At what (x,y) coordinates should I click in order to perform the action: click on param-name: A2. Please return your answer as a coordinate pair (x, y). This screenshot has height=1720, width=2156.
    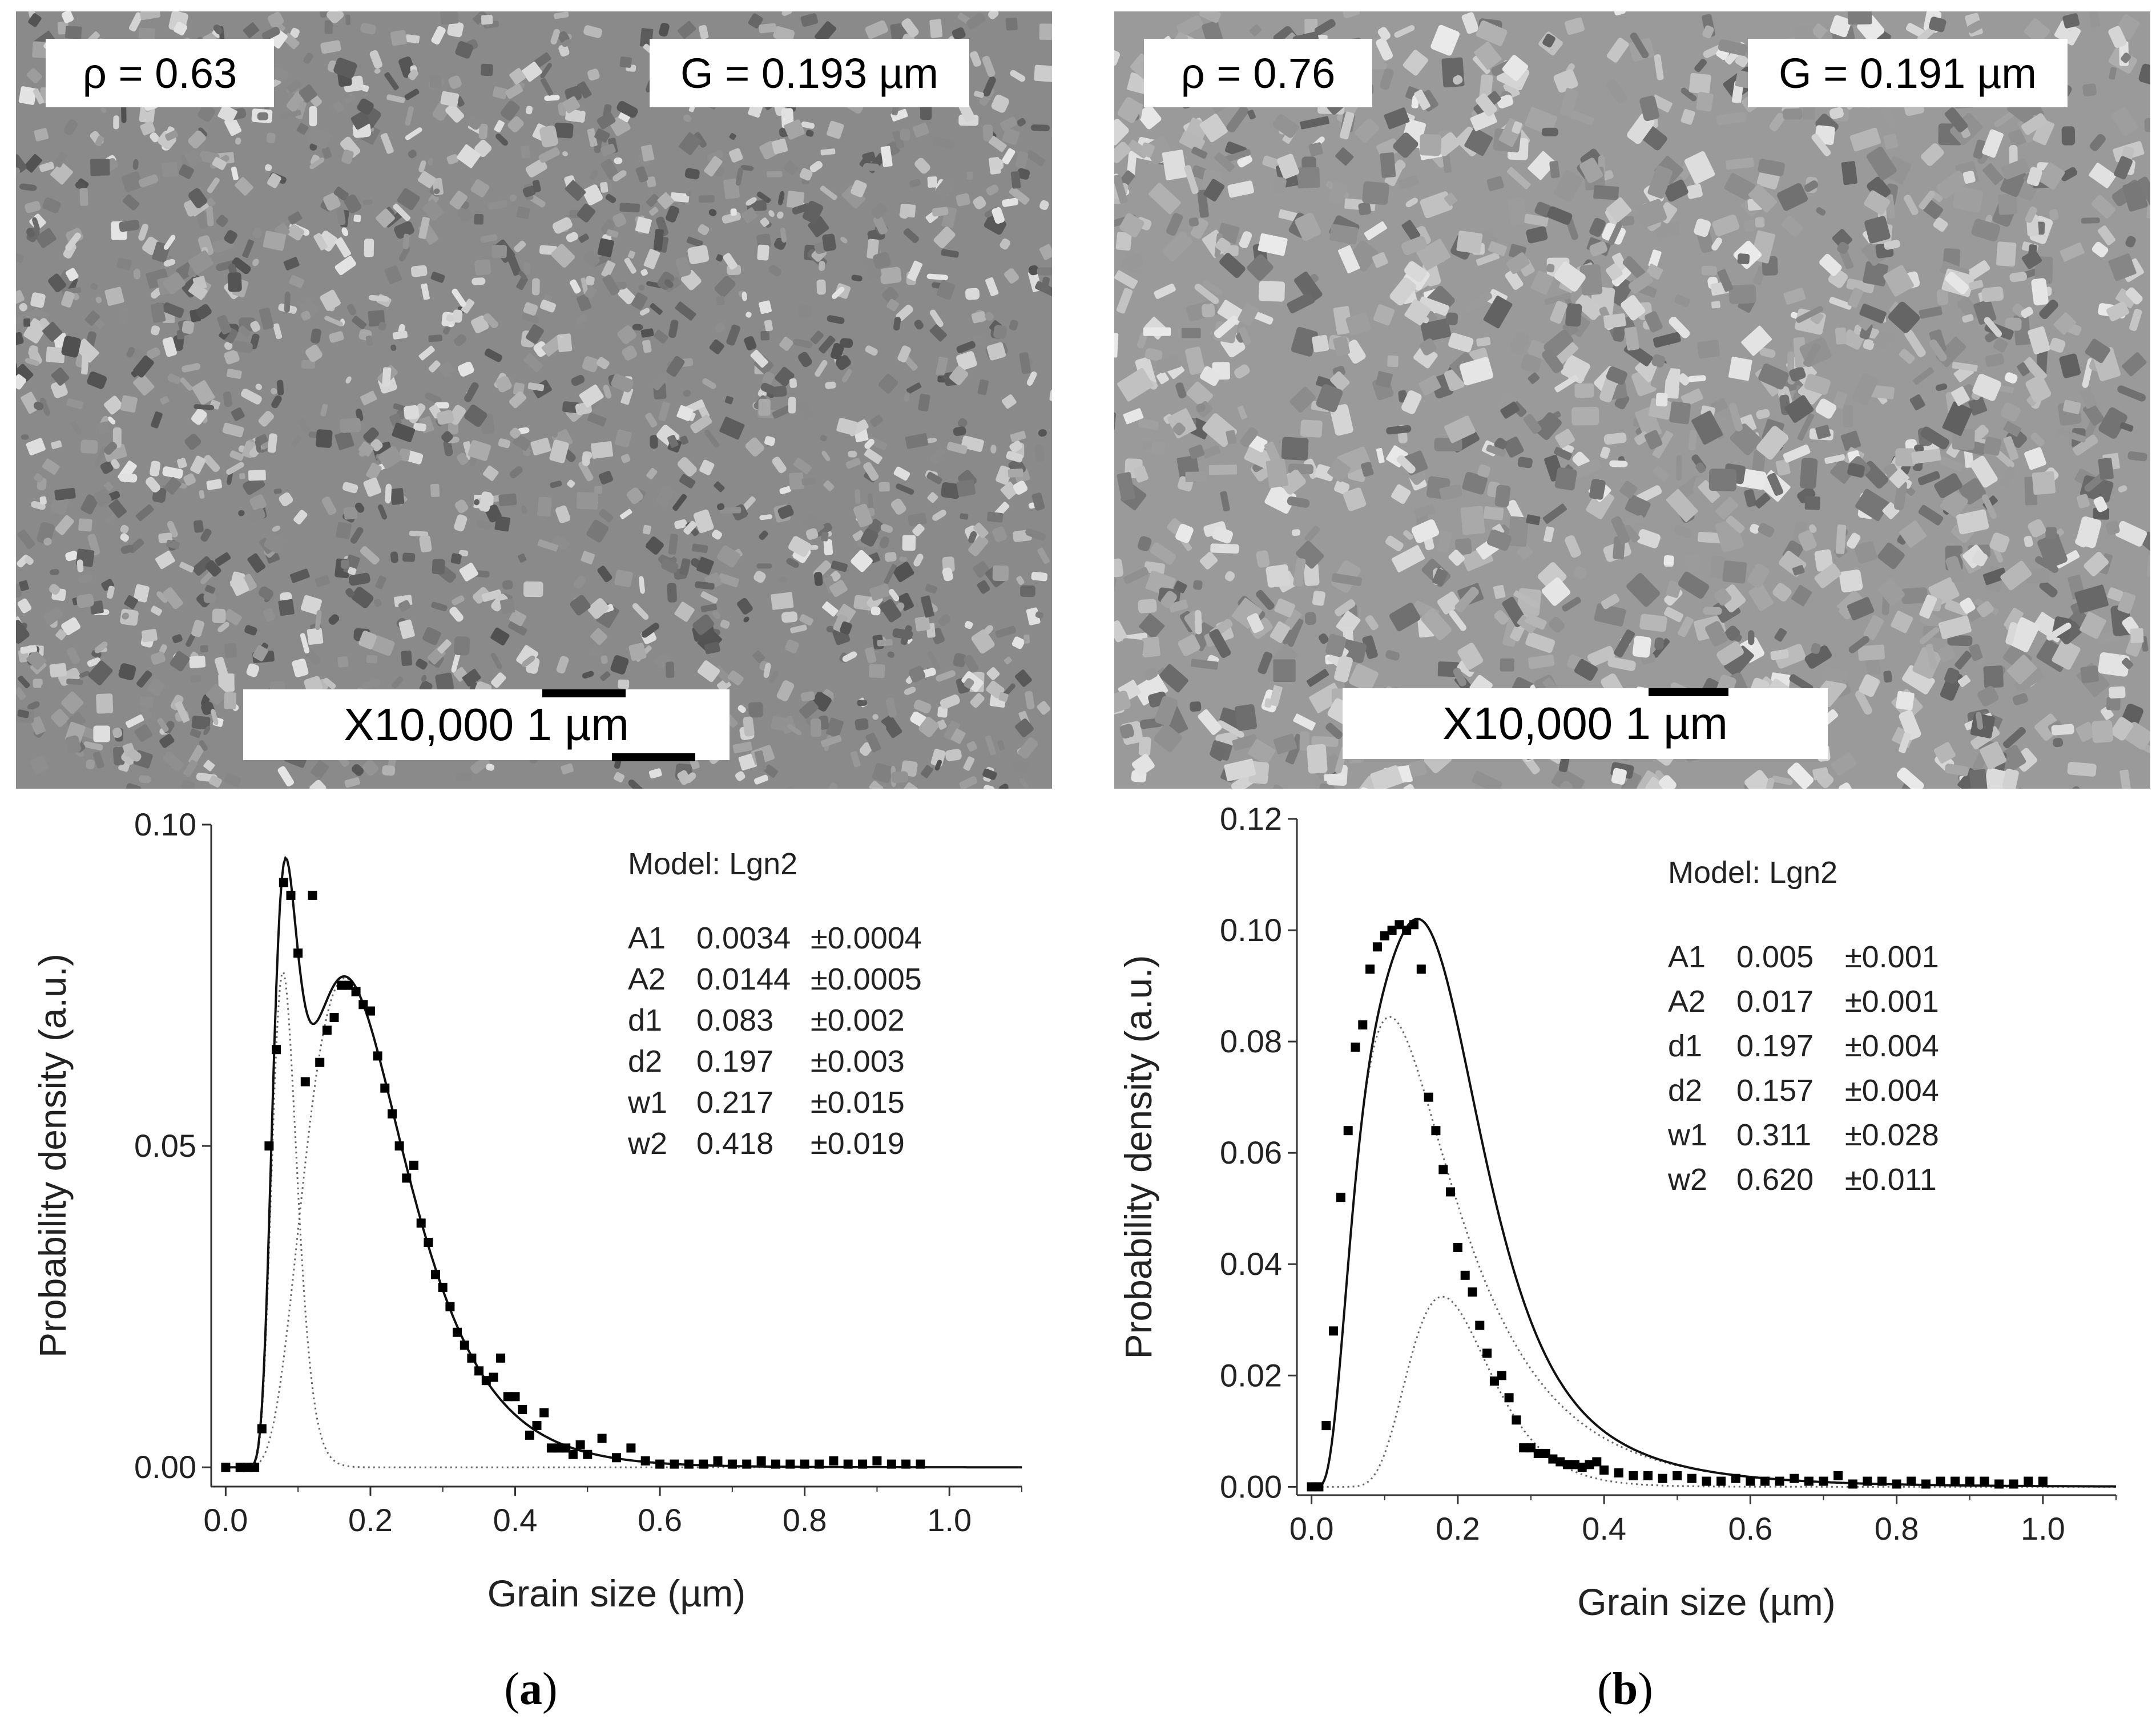
    Looking at the image, I should click on (1687, 1001).